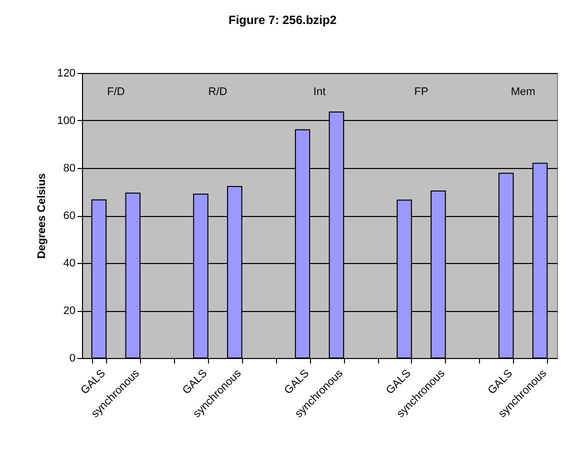  Describe the element at coordinates (66, 121) in the screenshot. I see `y-tick-label: 100` at that location.